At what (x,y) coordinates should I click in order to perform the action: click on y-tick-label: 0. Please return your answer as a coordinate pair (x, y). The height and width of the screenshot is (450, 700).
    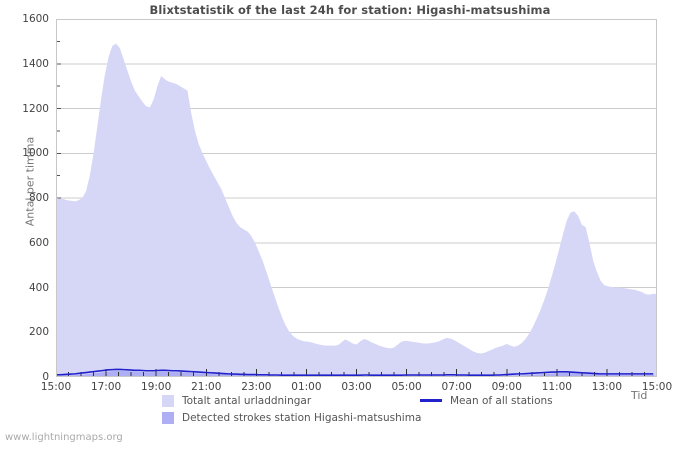
    Looking at the image, I should click on (45, 377).